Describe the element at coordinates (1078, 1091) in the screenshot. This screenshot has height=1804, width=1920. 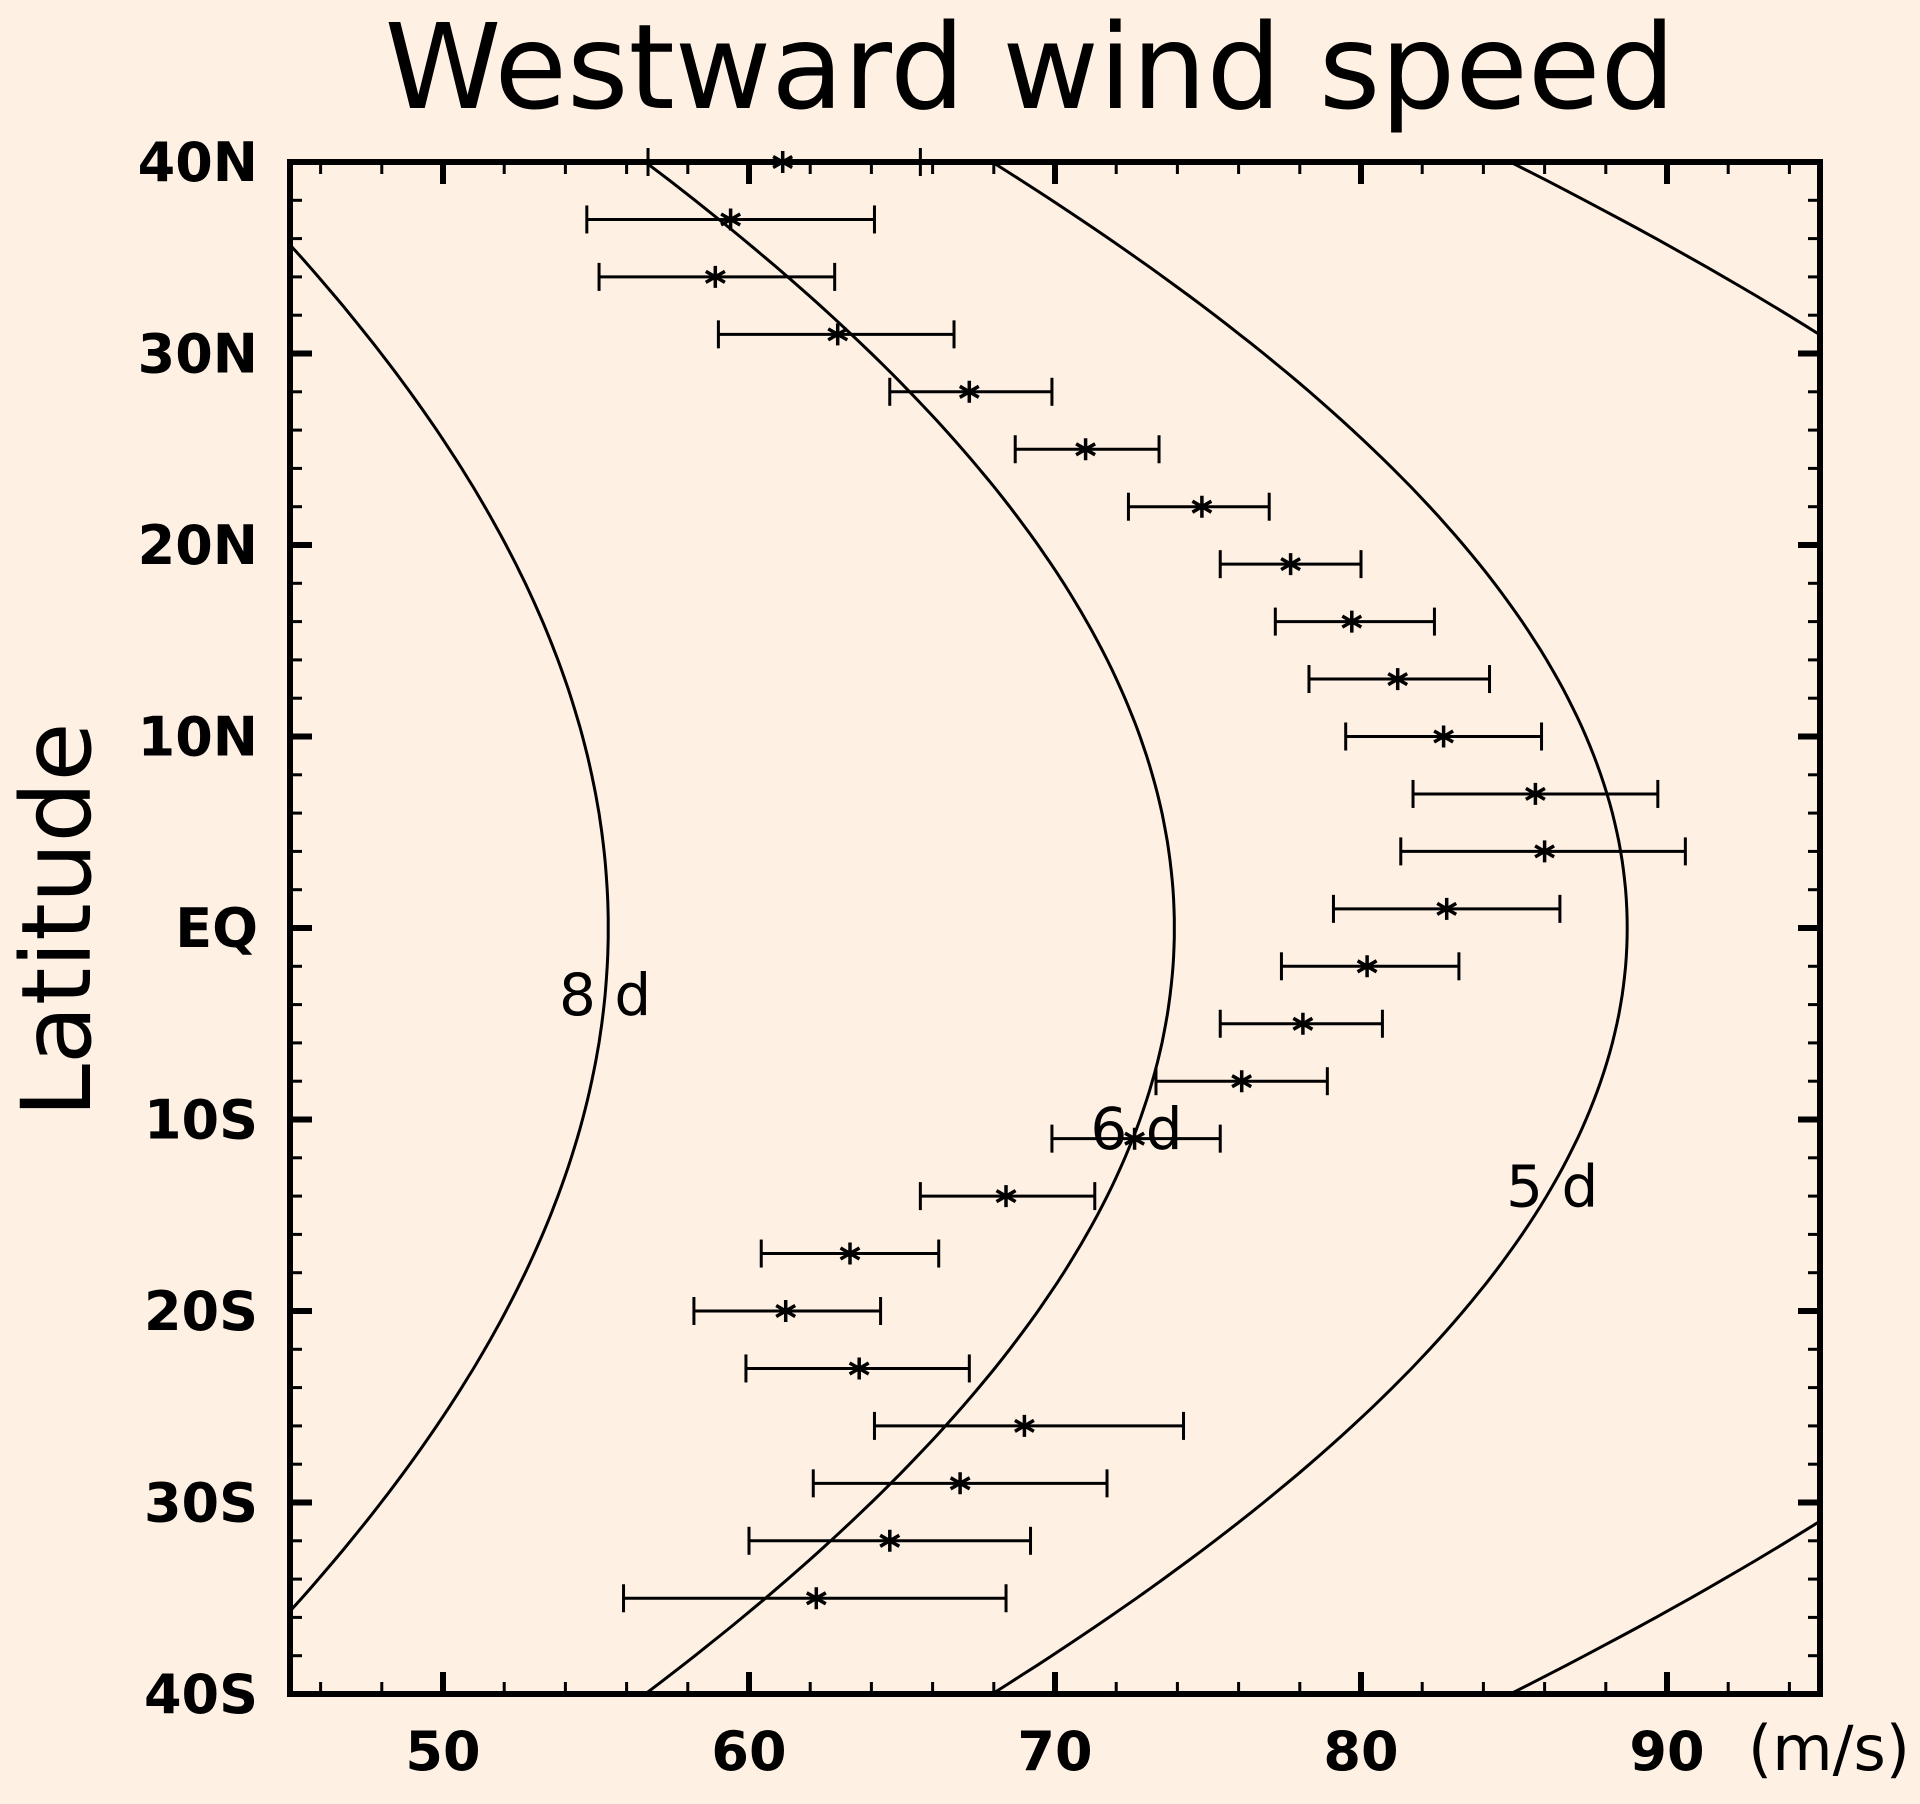
I see `period-curve-labels: 8 d 6 d 5 d` at that location.